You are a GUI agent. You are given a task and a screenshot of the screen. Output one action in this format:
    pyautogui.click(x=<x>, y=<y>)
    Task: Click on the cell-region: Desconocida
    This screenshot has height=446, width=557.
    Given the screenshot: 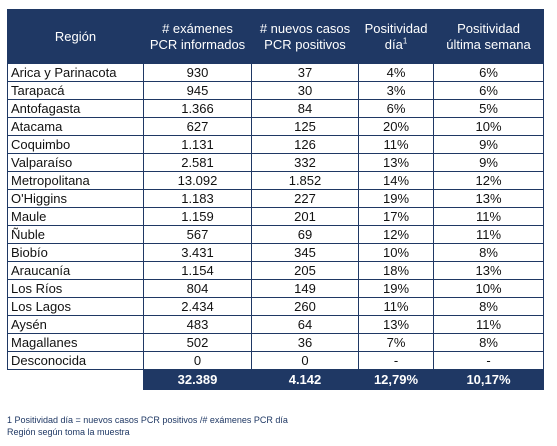 What is the action you would take?
    pyautogui.click(x=75, y=360)
    